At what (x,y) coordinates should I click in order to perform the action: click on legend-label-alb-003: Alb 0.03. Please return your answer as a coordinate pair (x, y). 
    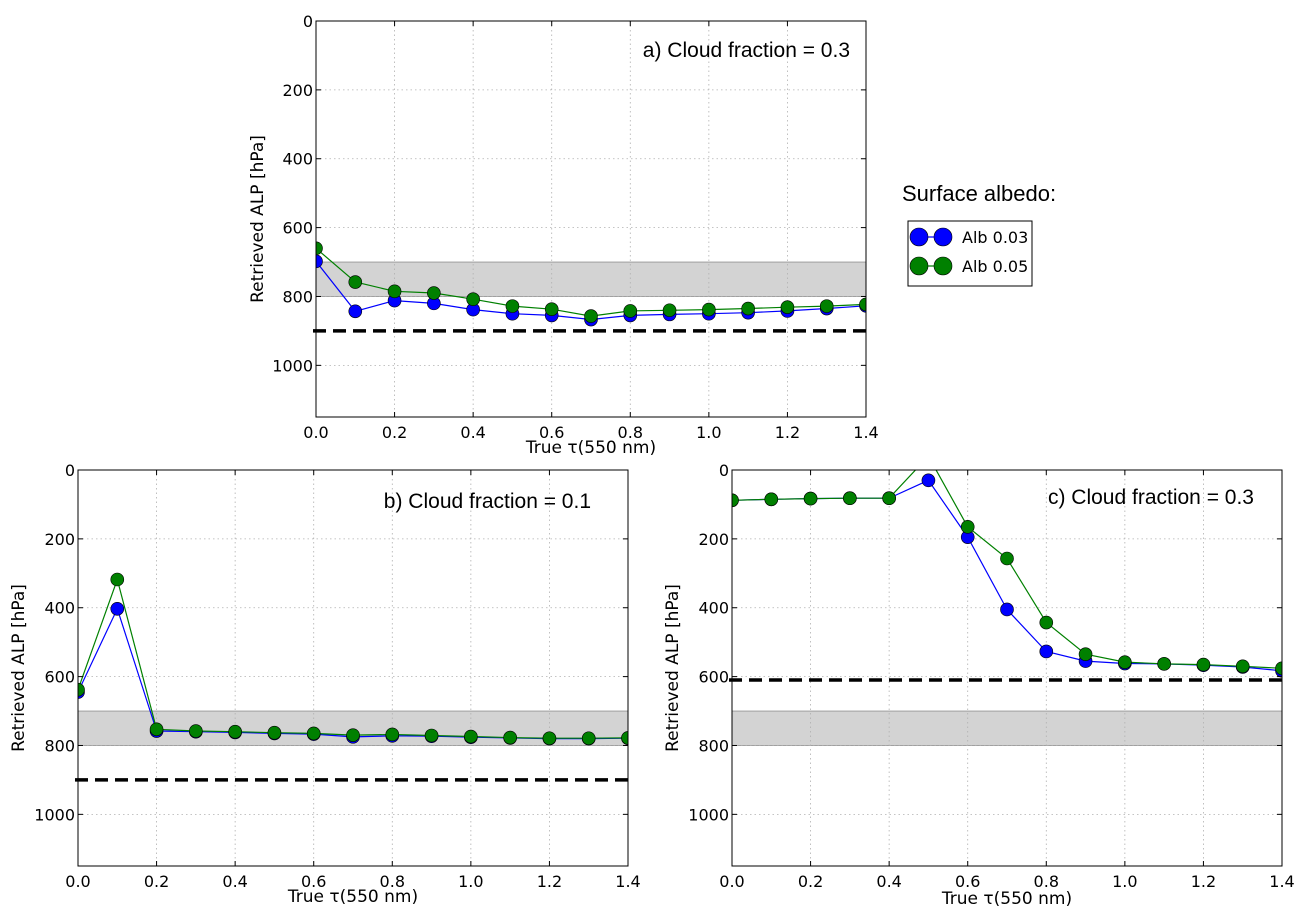
    Looking at the image, I should click on (995, 237).